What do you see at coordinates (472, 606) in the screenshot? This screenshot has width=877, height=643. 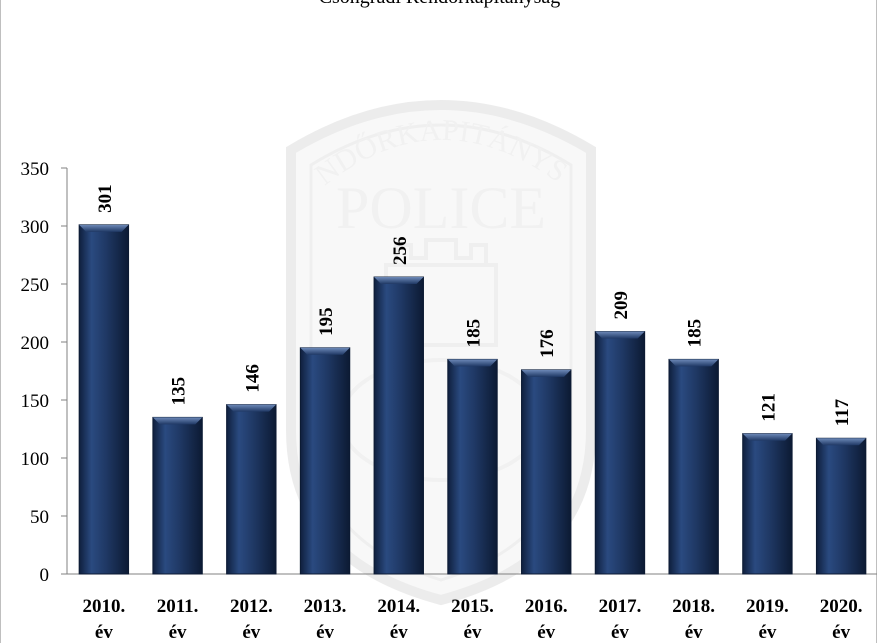 I see `x-tick-label: 2015.` at bounding box center [472, 606].